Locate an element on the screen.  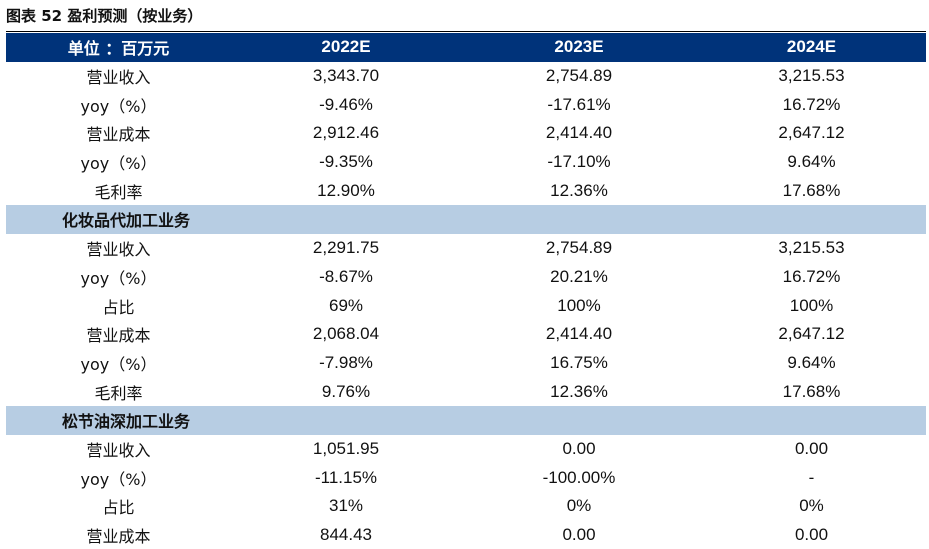
cell-2022e: 844.43 is located at coordinates (346, 535).